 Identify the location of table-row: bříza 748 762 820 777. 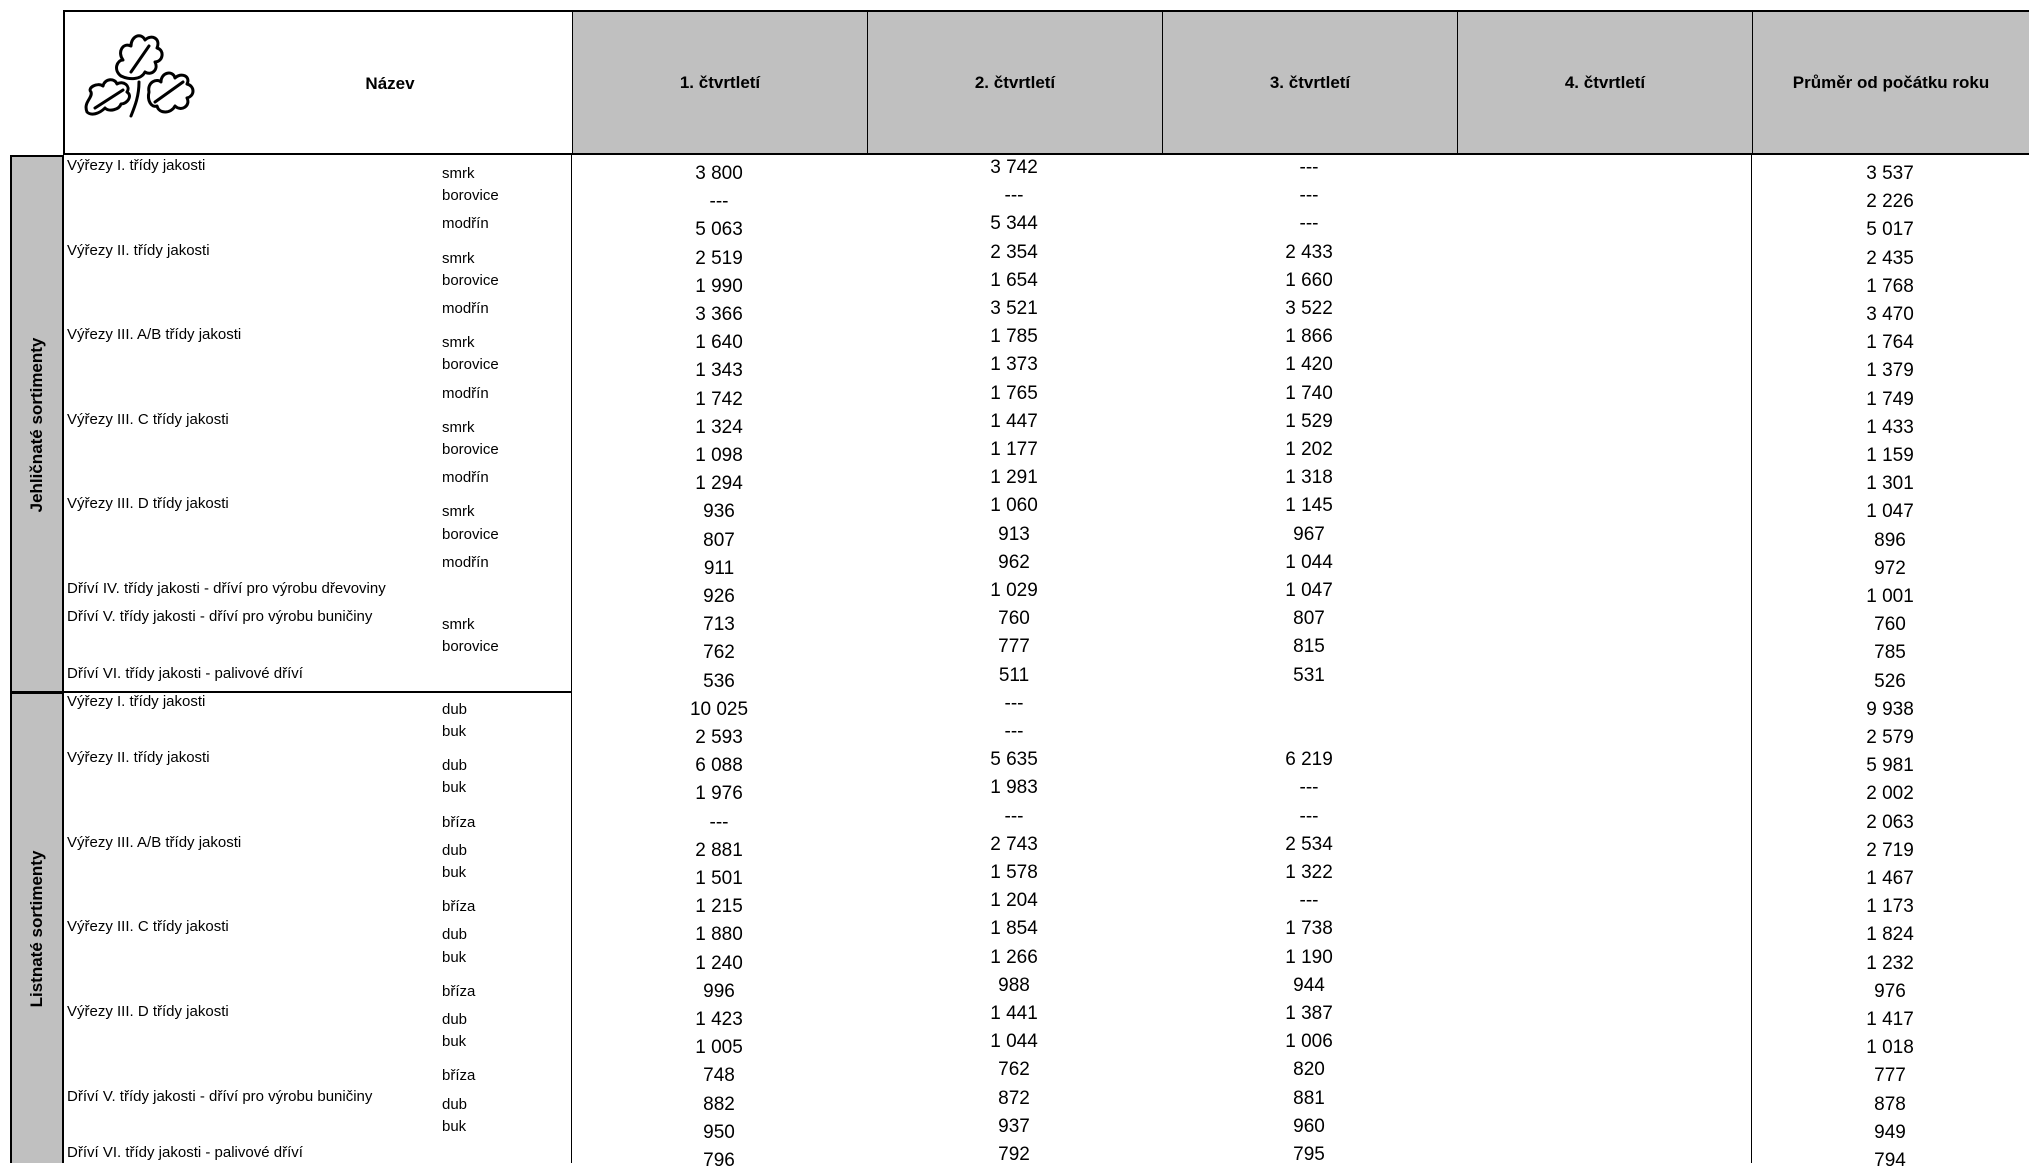
(1046, 1073).